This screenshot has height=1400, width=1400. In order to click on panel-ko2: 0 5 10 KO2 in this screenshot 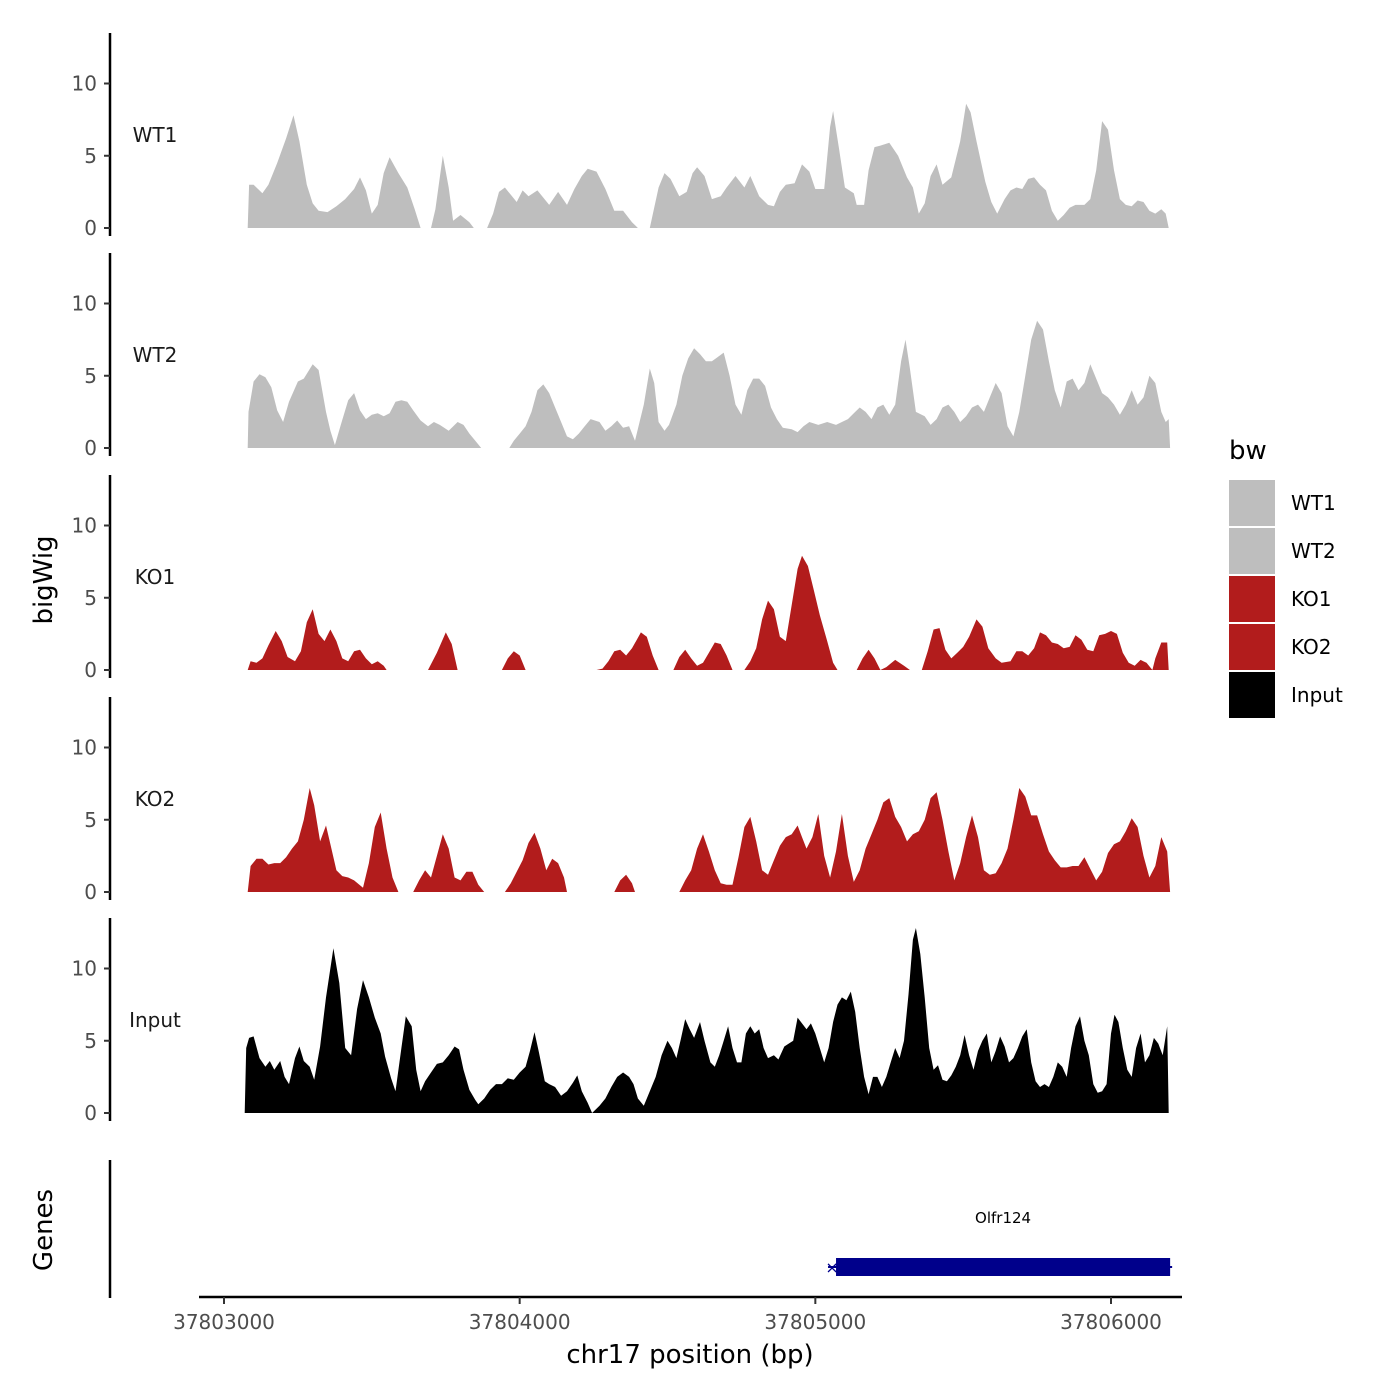, I will do `click(621, 800)`.